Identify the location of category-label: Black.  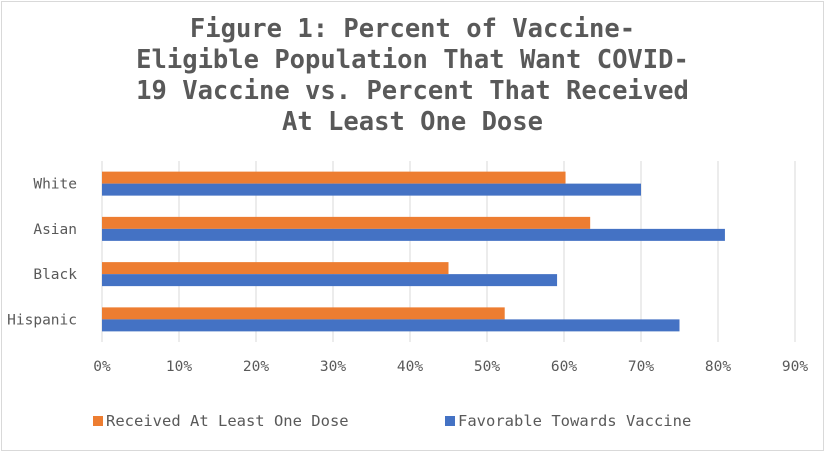
(55, 275).